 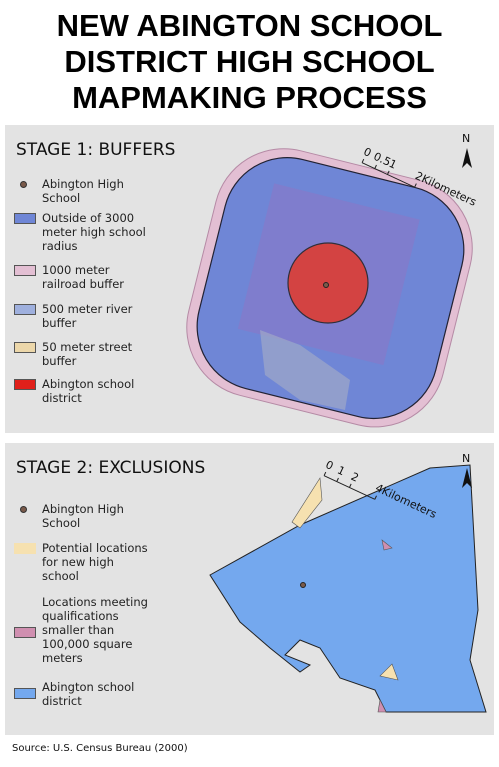 I want to click on legend-label: 50 meter street buffer, so click(x=87, y=354).